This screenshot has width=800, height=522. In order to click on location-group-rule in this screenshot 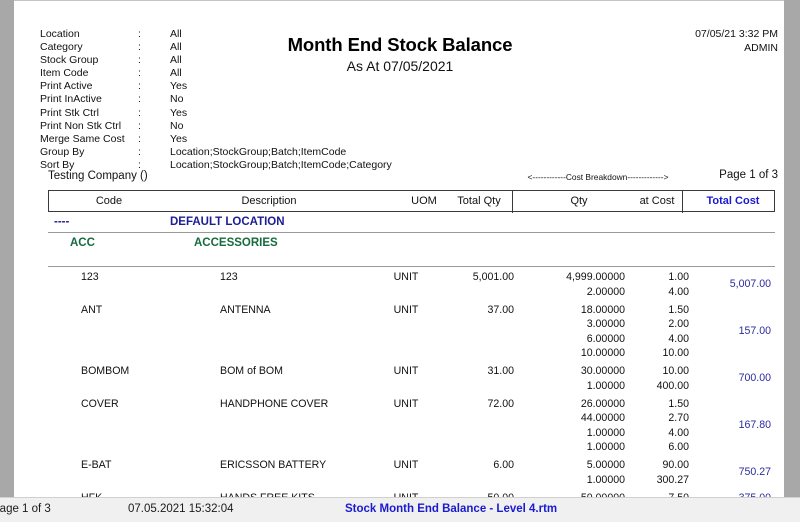, I will do `click(411, 232)`.